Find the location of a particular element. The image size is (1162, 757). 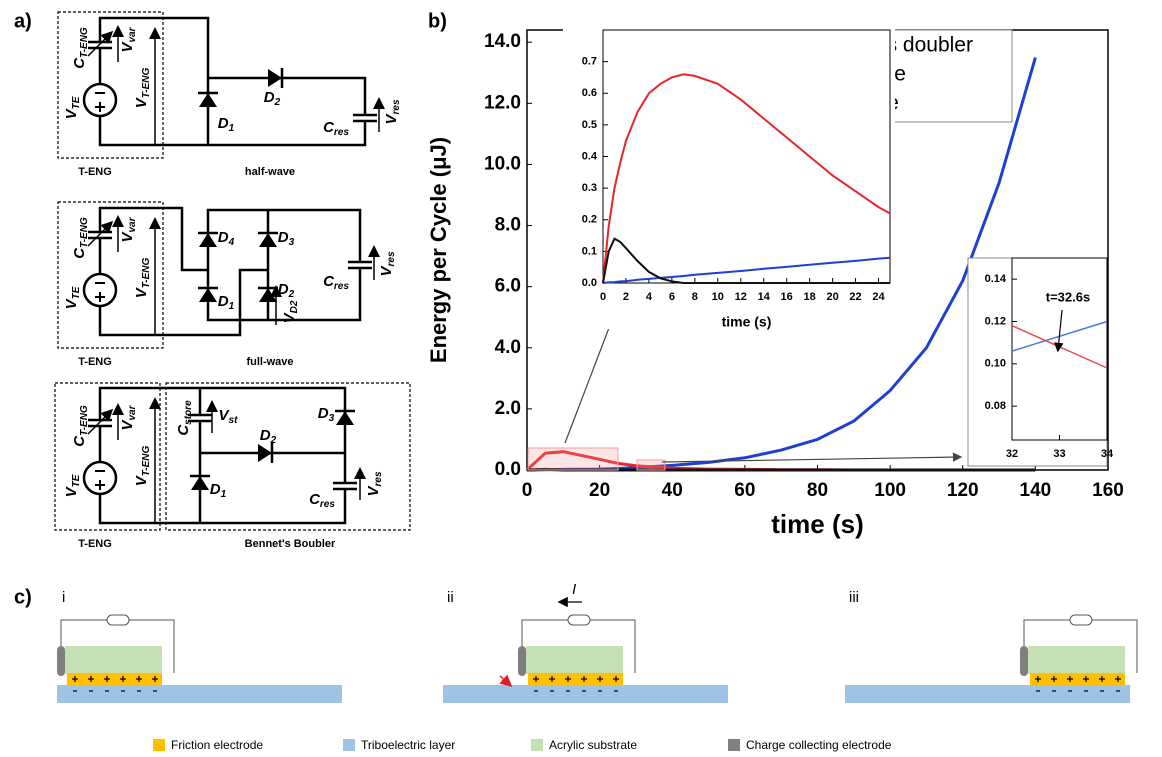

step-label: iii is located at coordinates (854, 597).